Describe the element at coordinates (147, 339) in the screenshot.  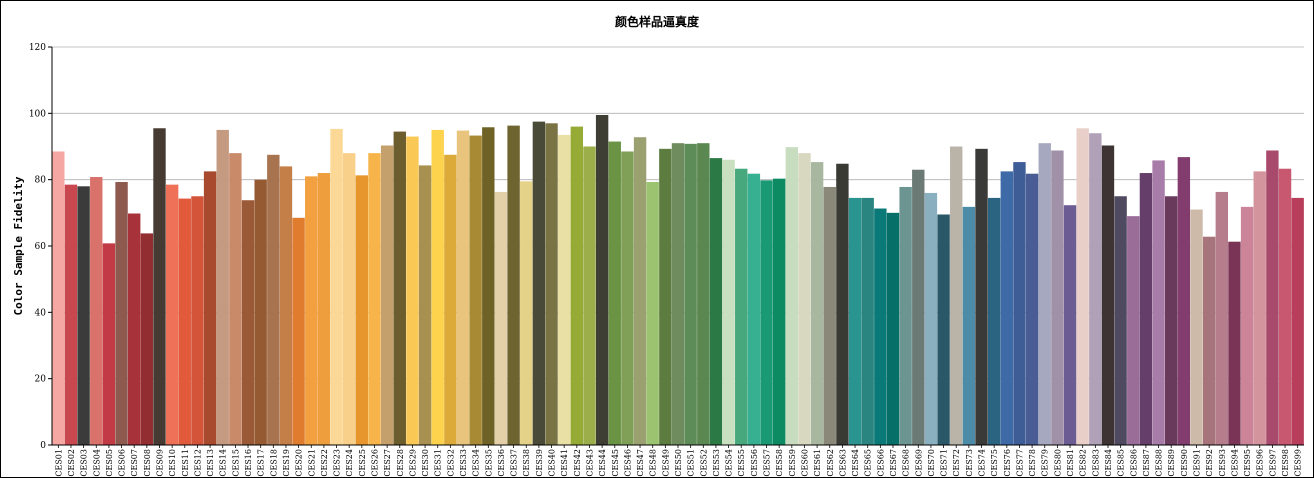
I see `bar-ces08` at that location.